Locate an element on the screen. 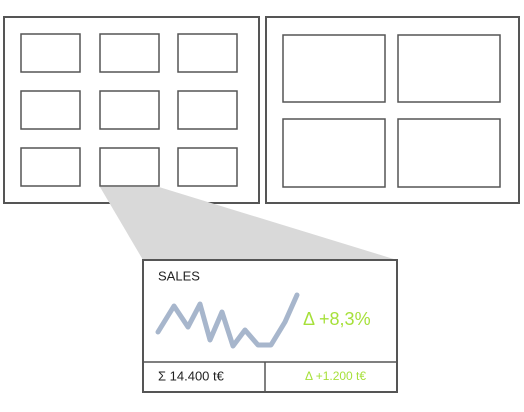 This screenshot has height=412, width=524. kpi-change-amount: Δ +1.200 t€ is located at coordinates (335, 376).